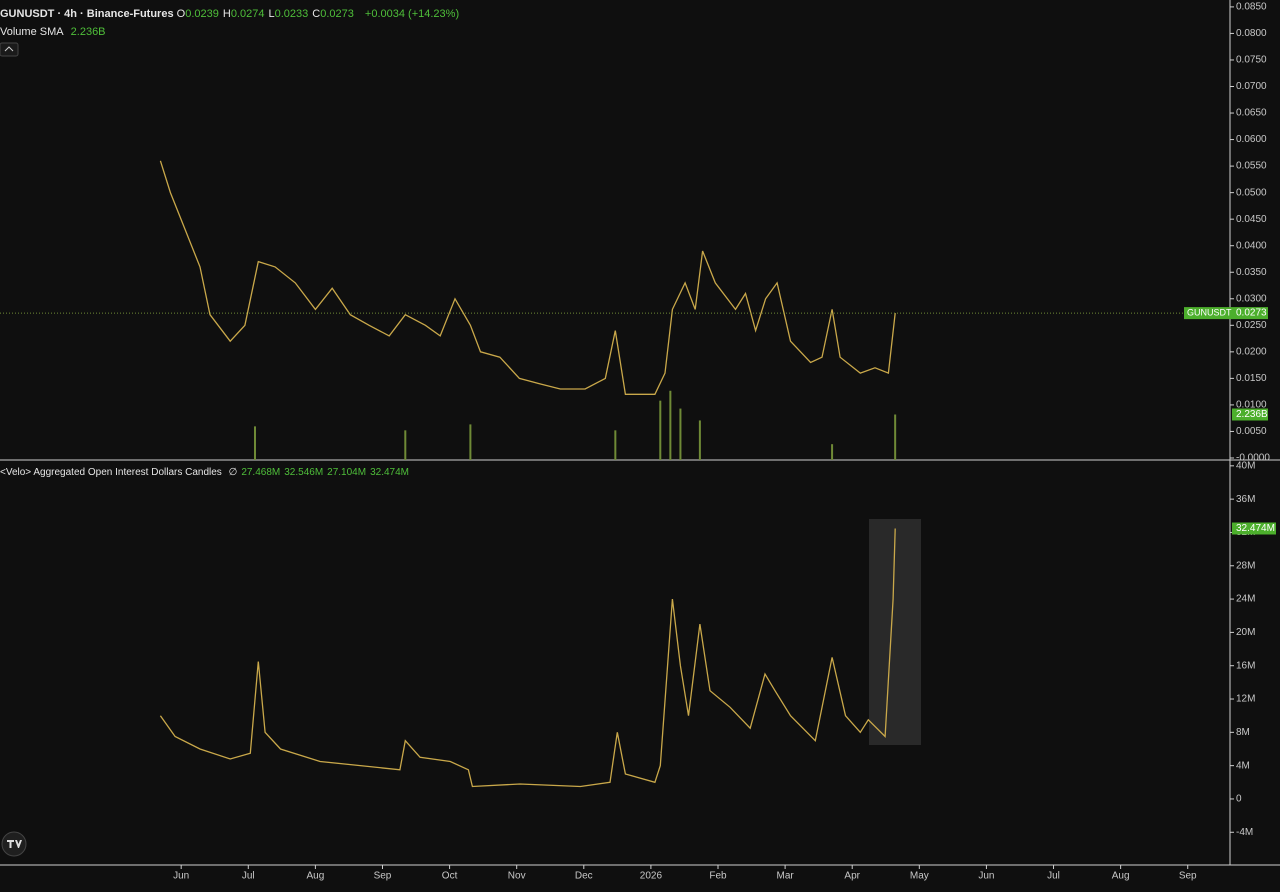 The image size is (1280, 892). Describe the element at coordinates (1251, 192) in the screenshot. I see `y-tick-label: 0.0500` at that location.